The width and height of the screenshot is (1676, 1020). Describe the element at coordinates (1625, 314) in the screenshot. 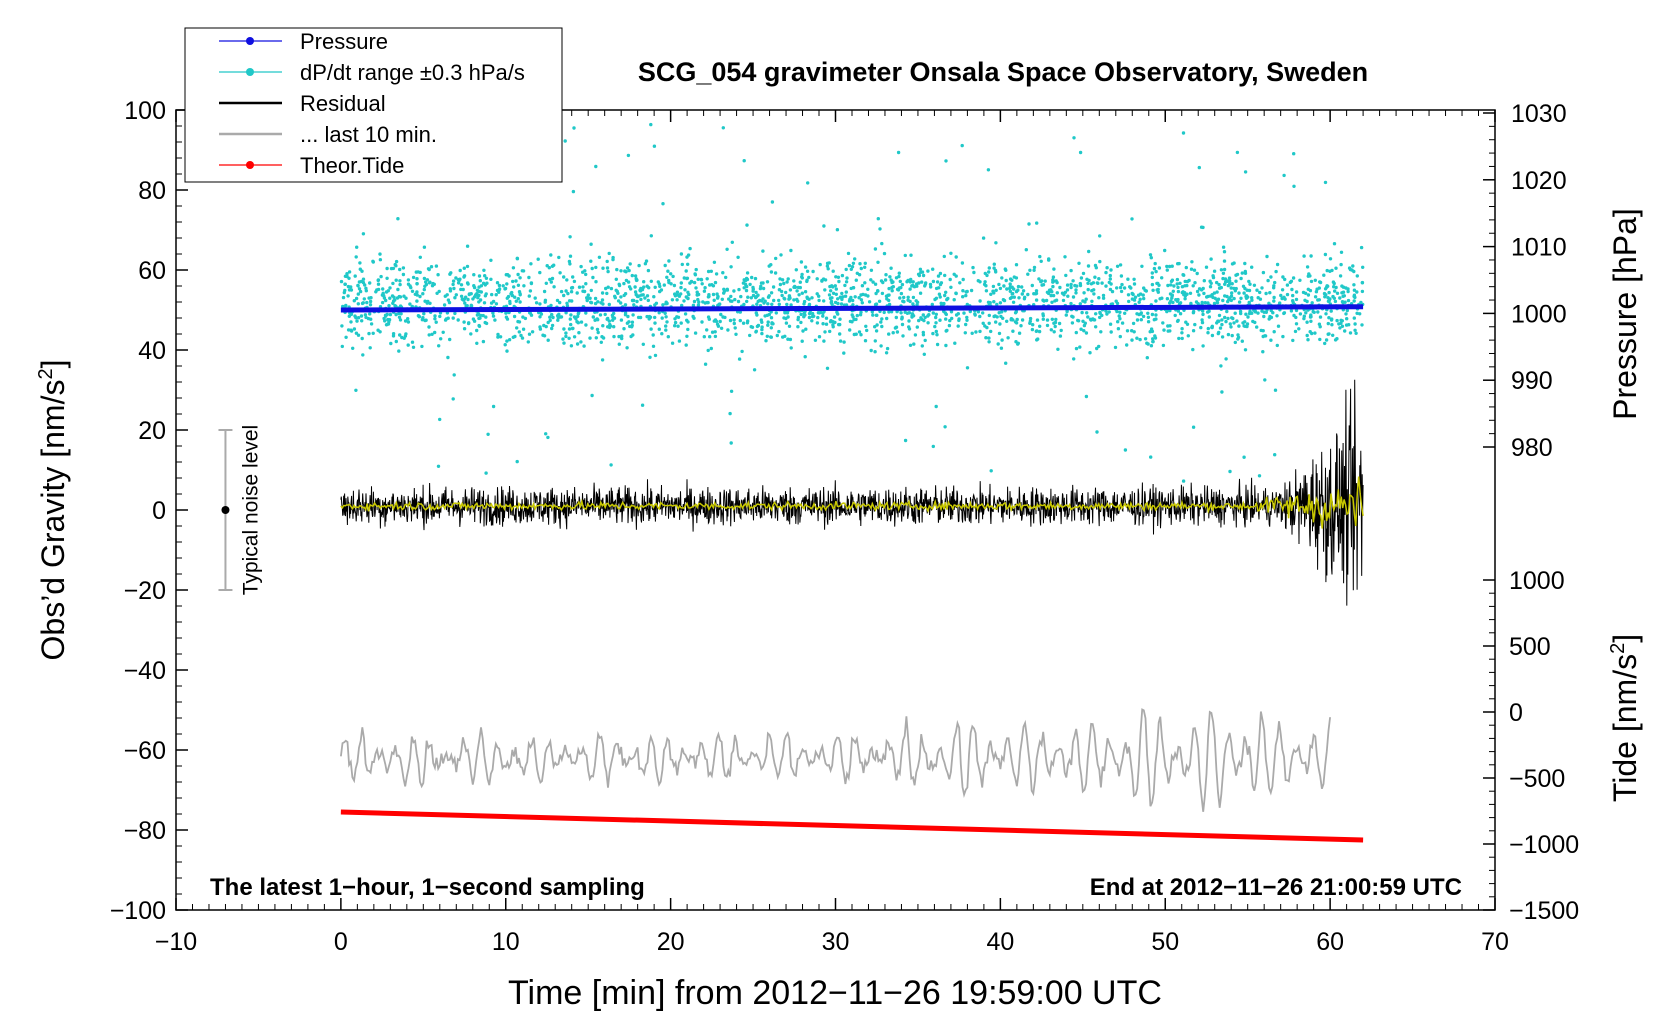

I see `pressure-axis-label: Pressure [hPa]` at that location.